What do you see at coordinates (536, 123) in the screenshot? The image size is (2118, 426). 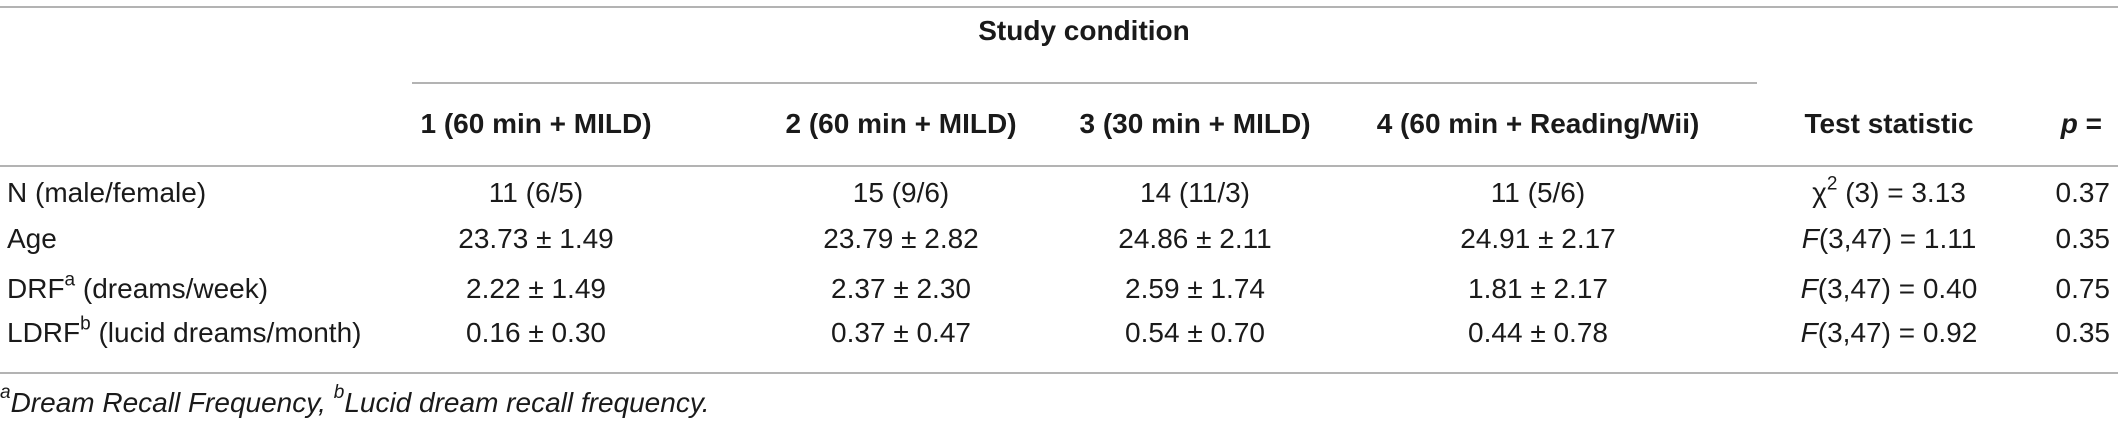 I see `column-header-condition-1: 1 (60 min + MILD)` at bounding box center [536, 123].